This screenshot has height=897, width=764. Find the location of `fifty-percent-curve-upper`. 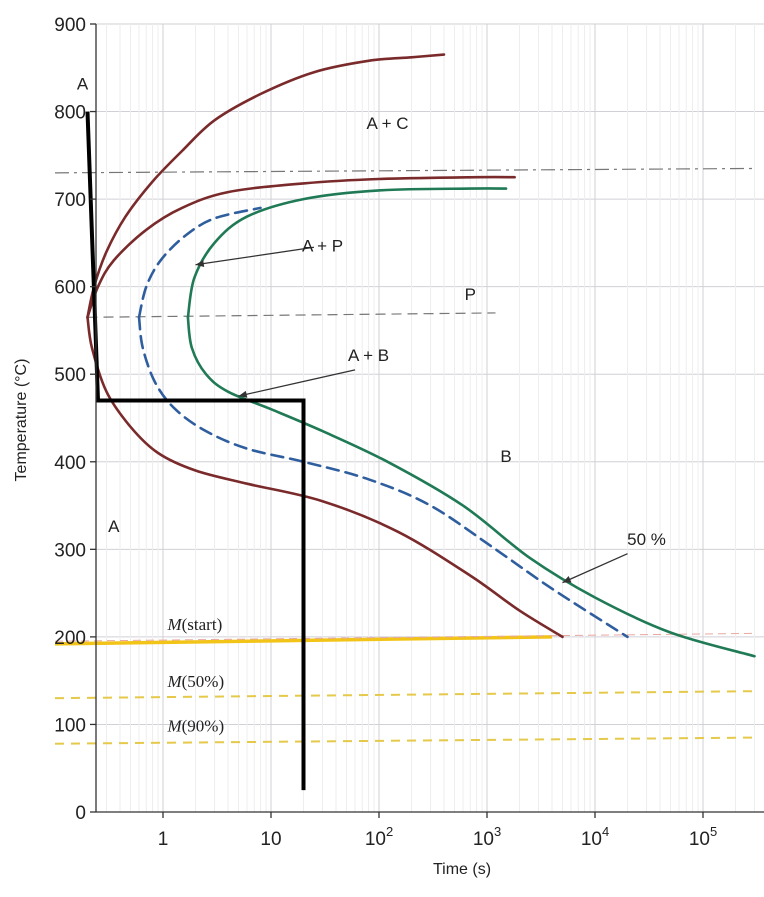

fifty-percent-curve-upper is located at coordinates (199, 262).